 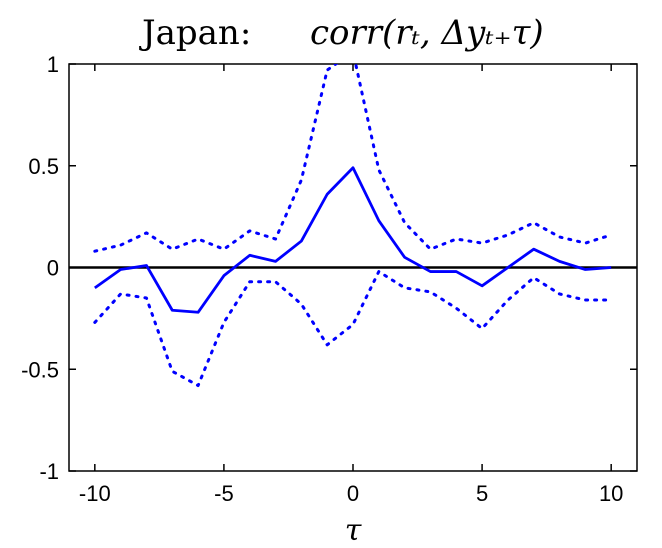 What do you see at coordinates (482, 493) in the screenshot?
I see `x-tick-label: 5` at bounding box center [482, 493].